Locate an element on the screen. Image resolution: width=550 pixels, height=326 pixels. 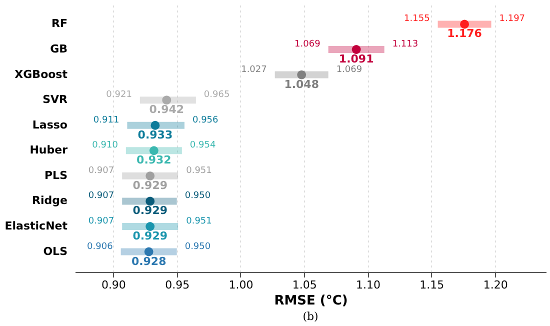
data-label: 0.932 is located at coordinates (154, 160).